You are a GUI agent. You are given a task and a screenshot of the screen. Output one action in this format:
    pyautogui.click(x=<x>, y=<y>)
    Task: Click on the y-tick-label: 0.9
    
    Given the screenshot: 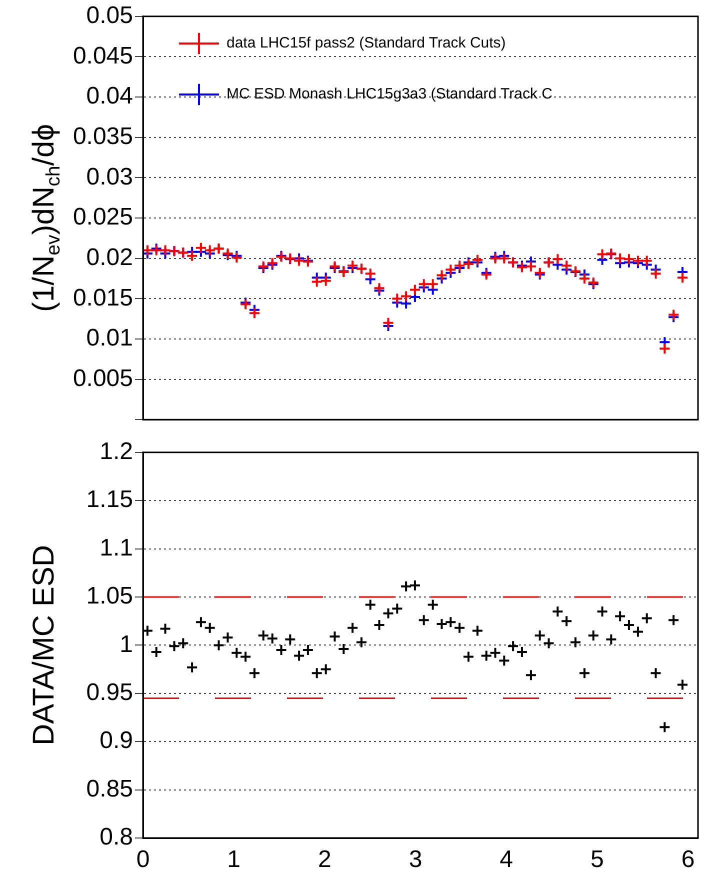 What is the action you would take?
    pyautogui.click(x=116, y=740)
    